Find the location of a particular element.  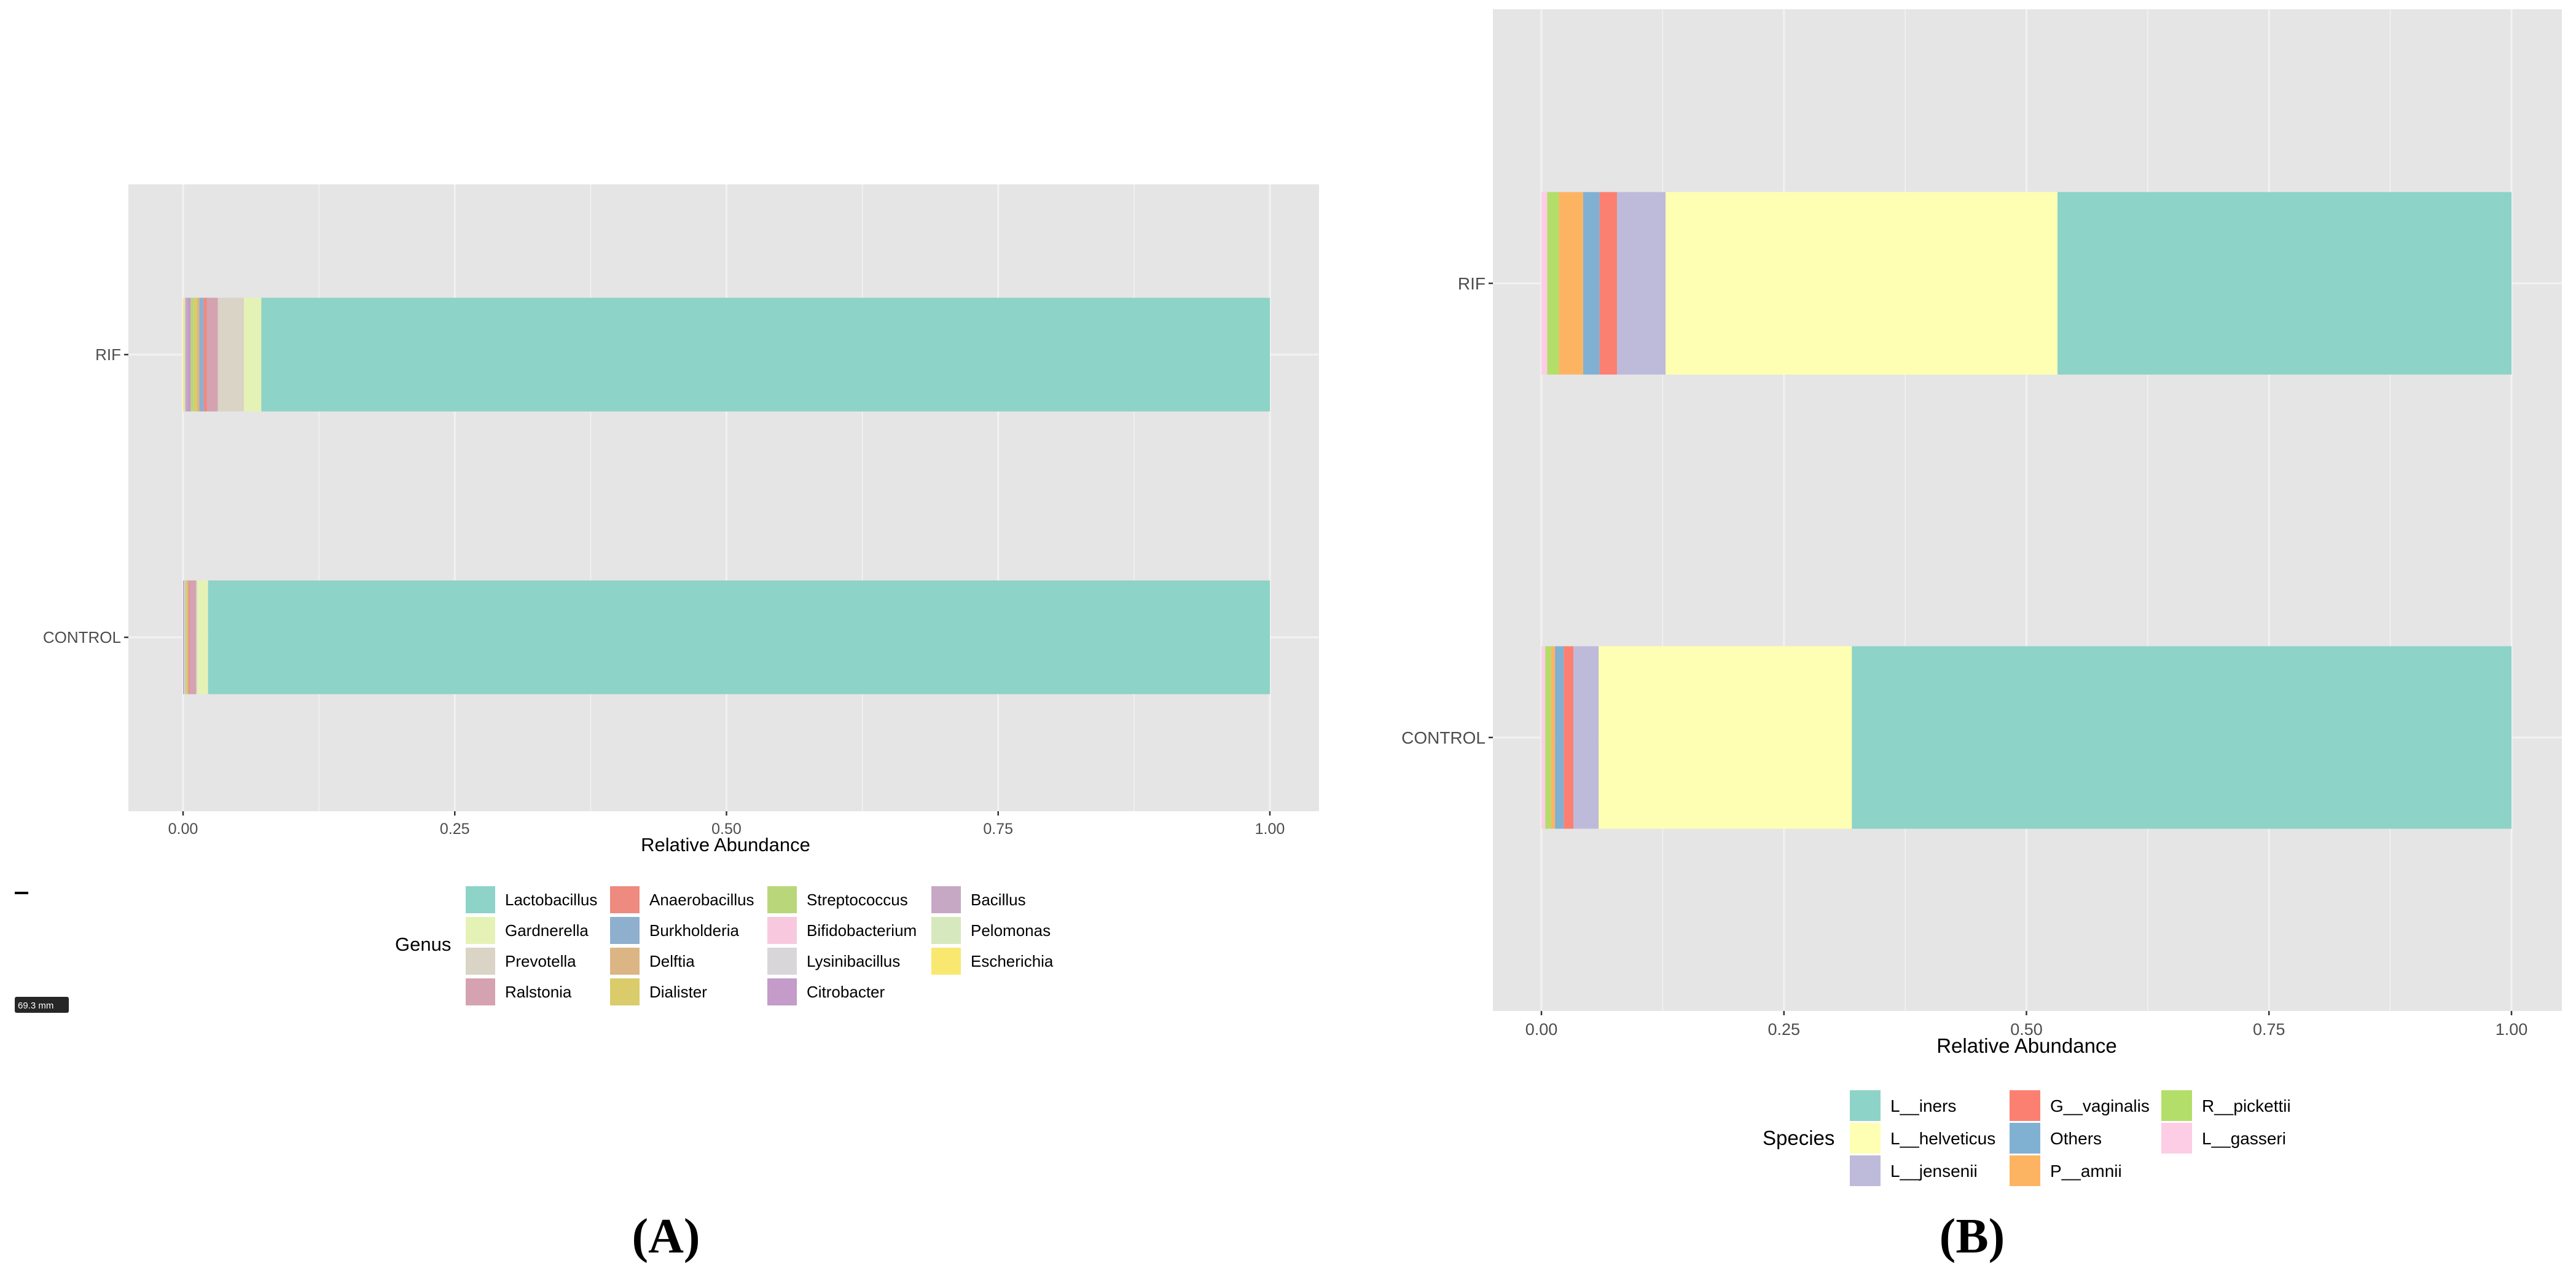

chart-a-legend-label: Streptococcus is located at coordinates (857, 900).